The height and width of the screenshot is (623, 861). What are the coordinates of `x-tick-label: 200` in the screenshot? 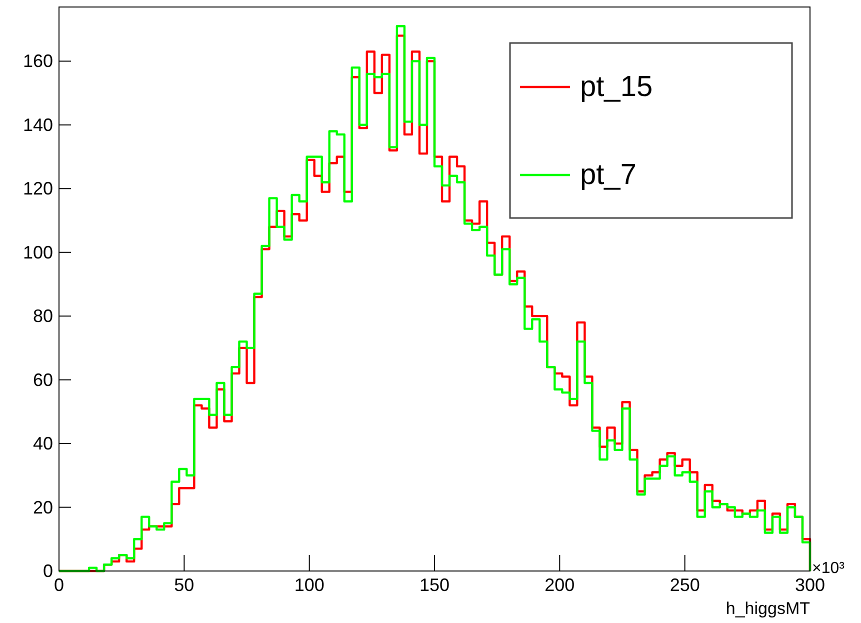 It's located at (559, 585).